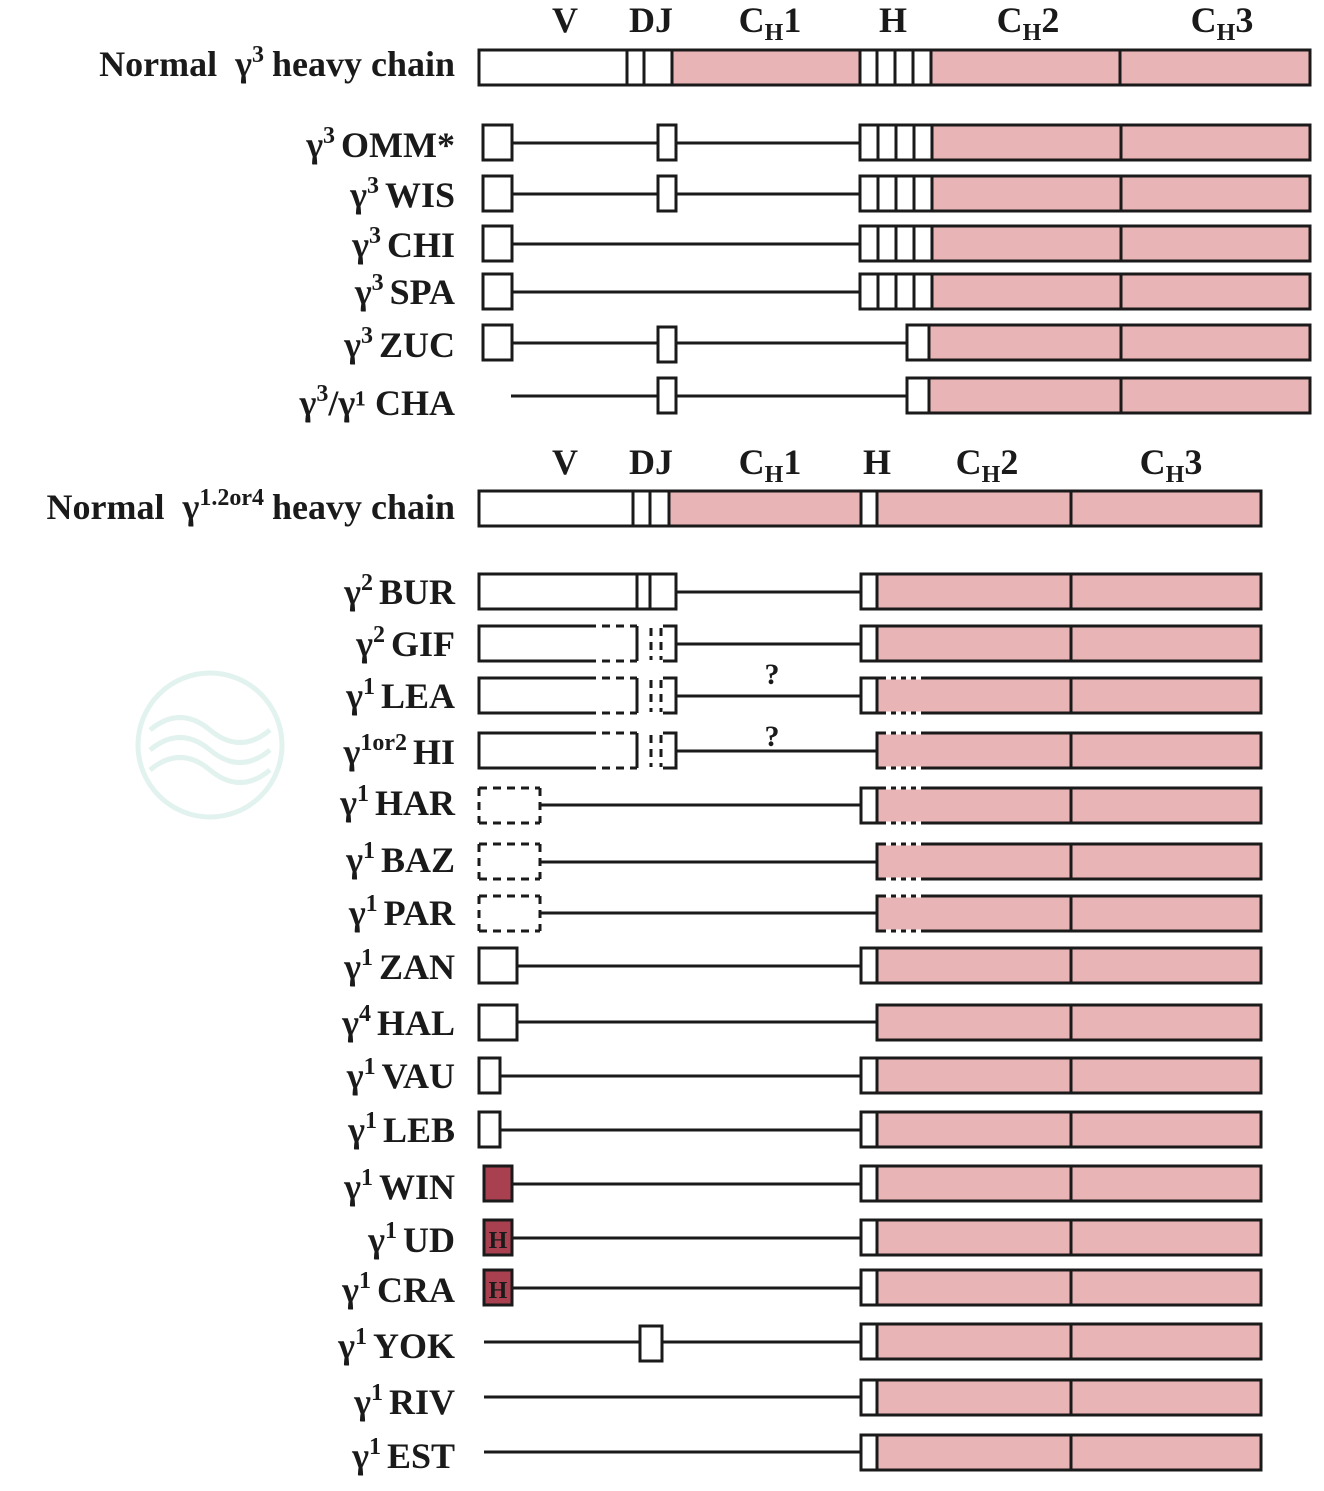 The width and height of the screenshot is (1324, 1491). I want to click on row-label: γ2 BUR, so click(399, 591).